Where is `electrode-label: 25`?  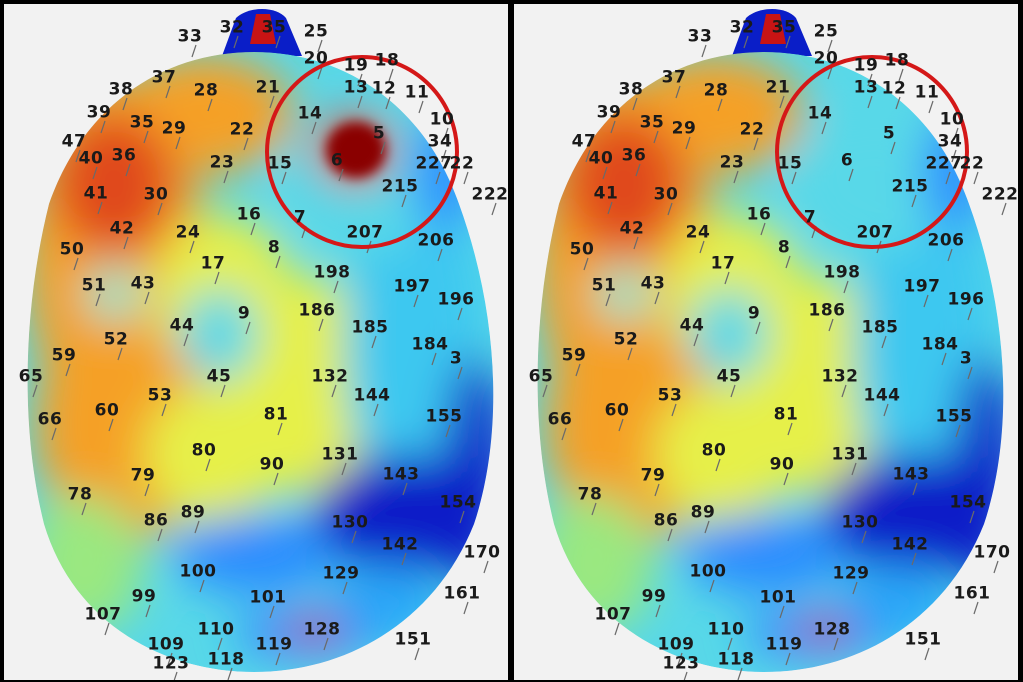
electrode-label: 25 is located at coordinates (826, 31).